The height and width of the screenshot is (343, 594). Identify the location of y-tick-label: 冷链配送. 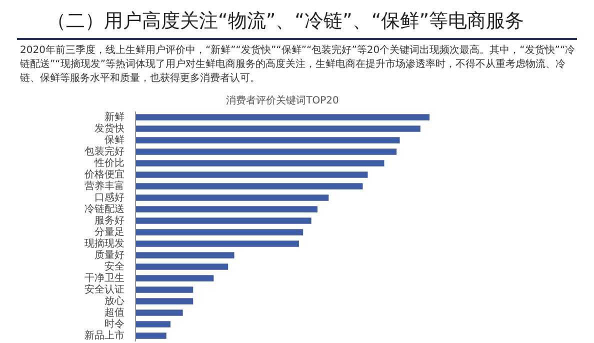
(104, 208).